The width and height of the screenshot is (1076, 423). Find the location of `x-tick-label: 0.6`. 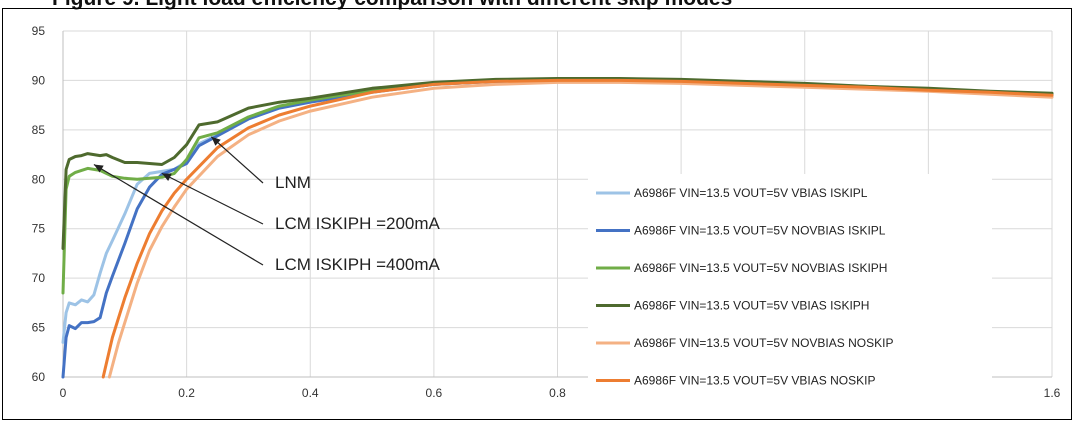

x-tick-label: 0.6 is located at coordinates (434, 393).